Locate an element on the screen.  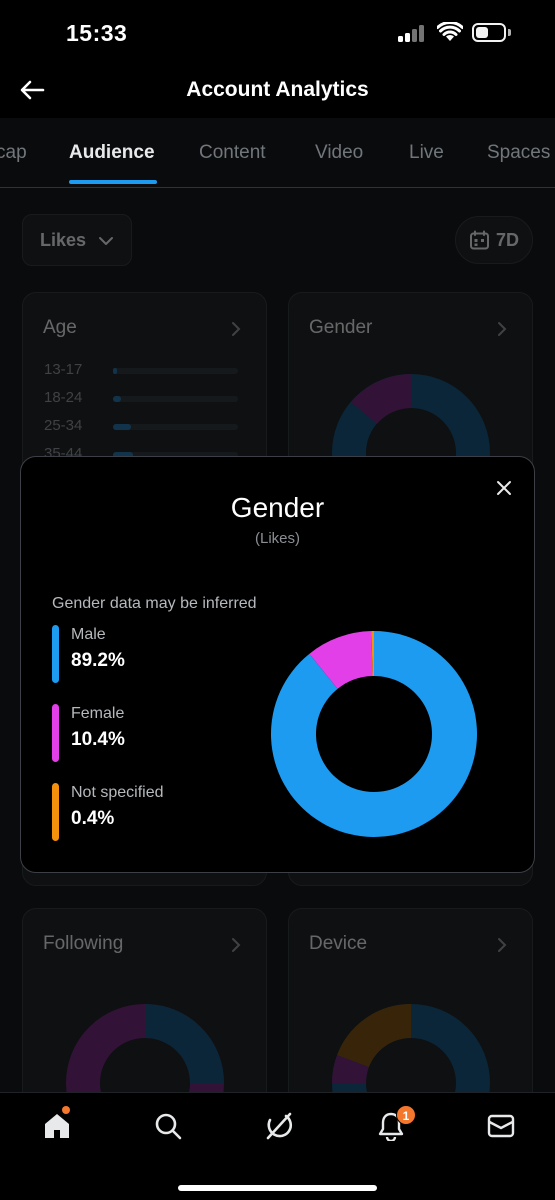
notification-badge: 1 is located at coordinates (406, 1115).